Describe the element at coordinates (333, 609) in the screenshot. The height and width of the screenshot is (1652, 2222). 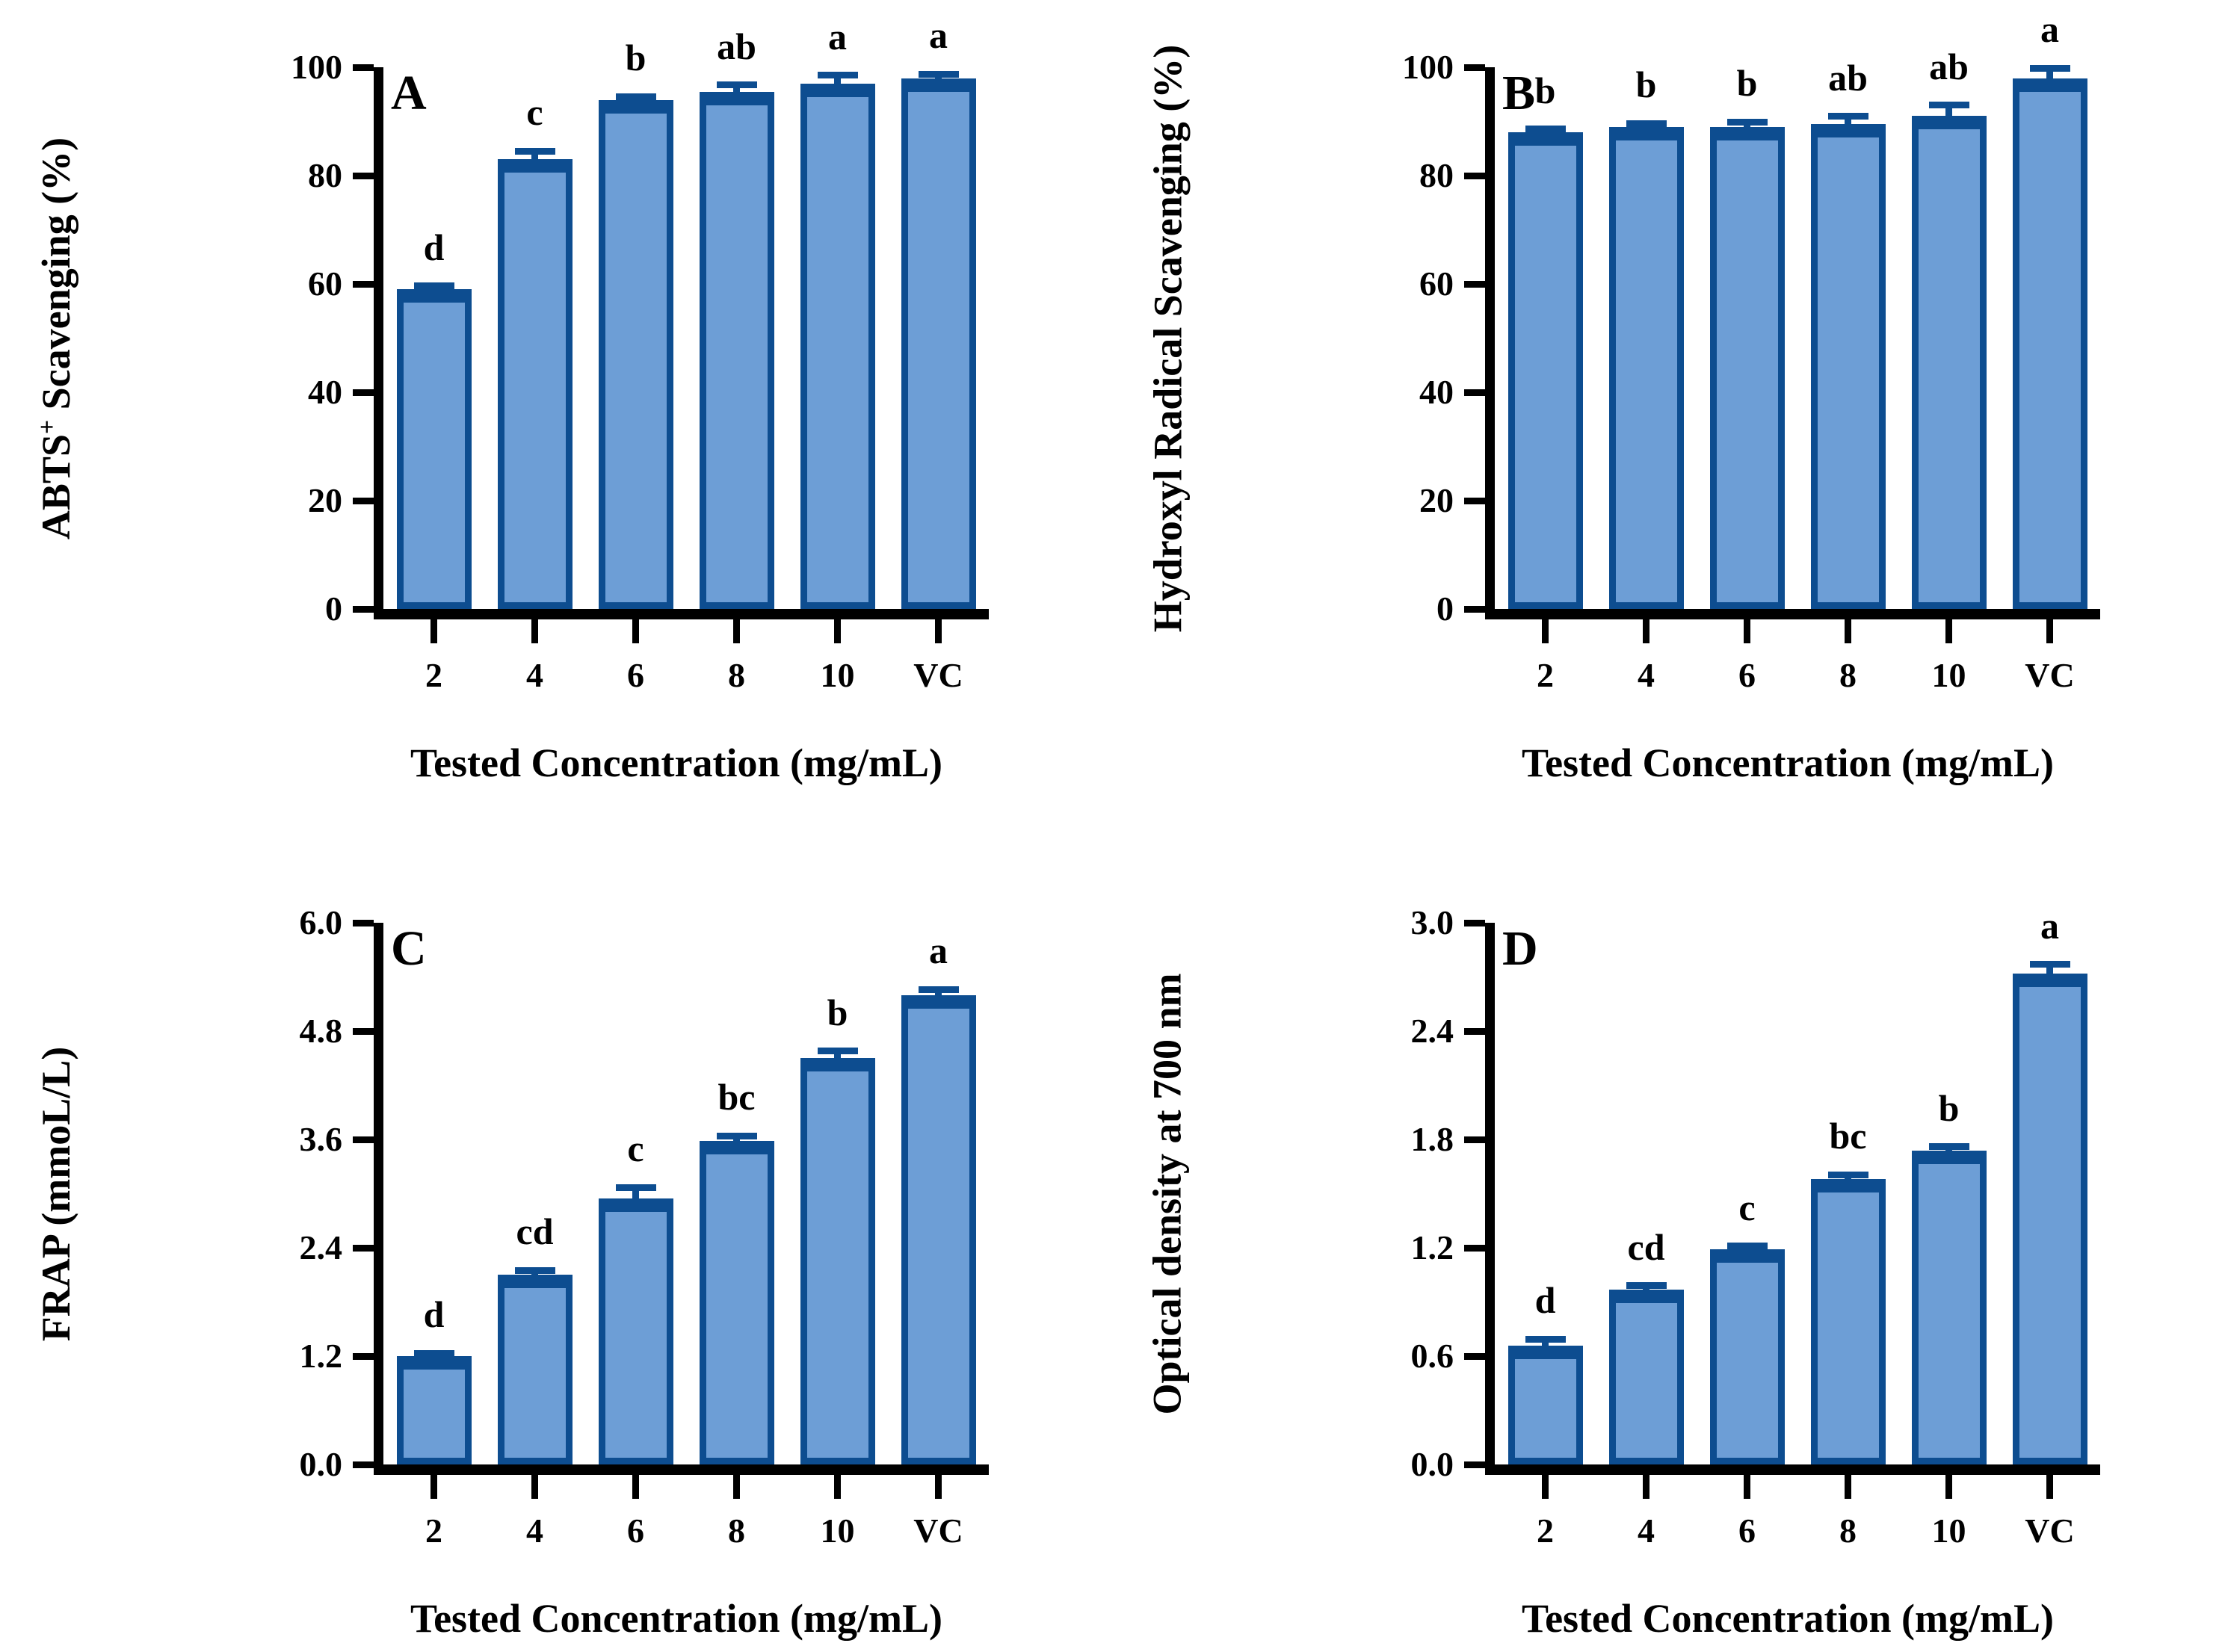
I see `y-tick-label: 0` at that location.